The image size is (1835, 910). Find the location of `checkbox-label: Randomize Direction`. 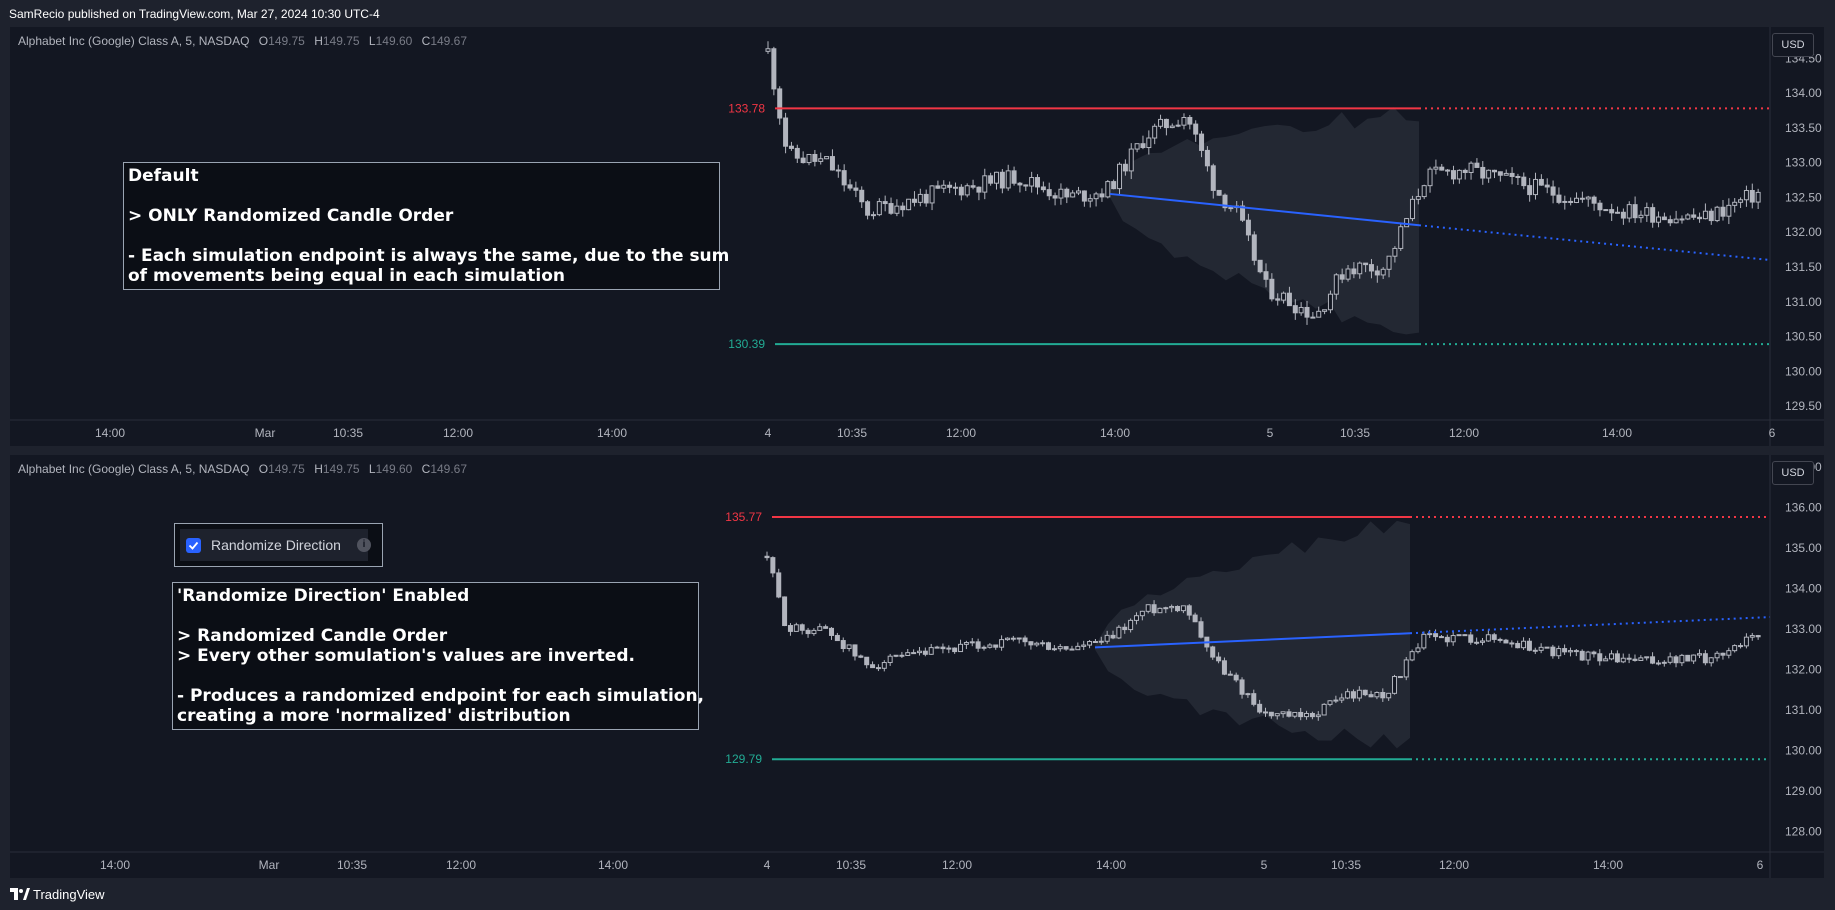

checkbox-label: Randomize Direction is located at coordinates (276, 545).